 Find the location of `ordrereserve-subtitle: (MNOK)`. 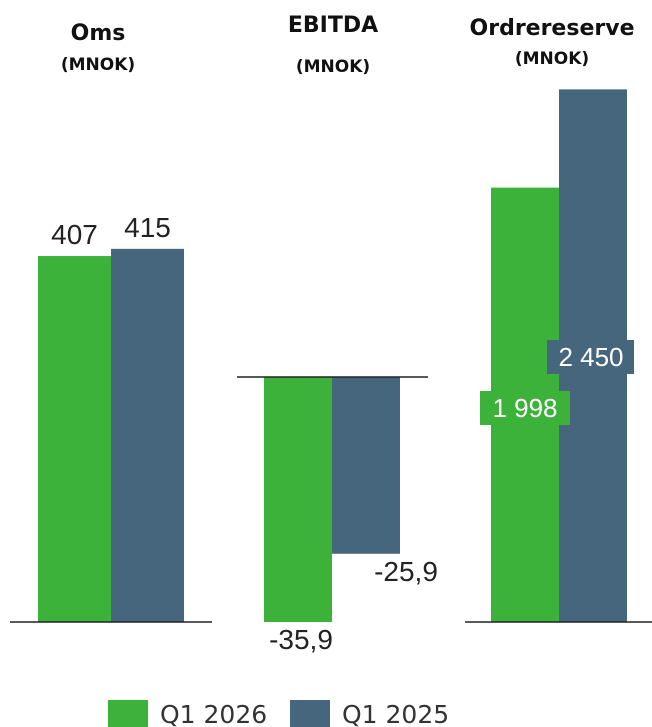

ordrereserve-subtitle: (MNOK) is located at coordinates (552, 59).